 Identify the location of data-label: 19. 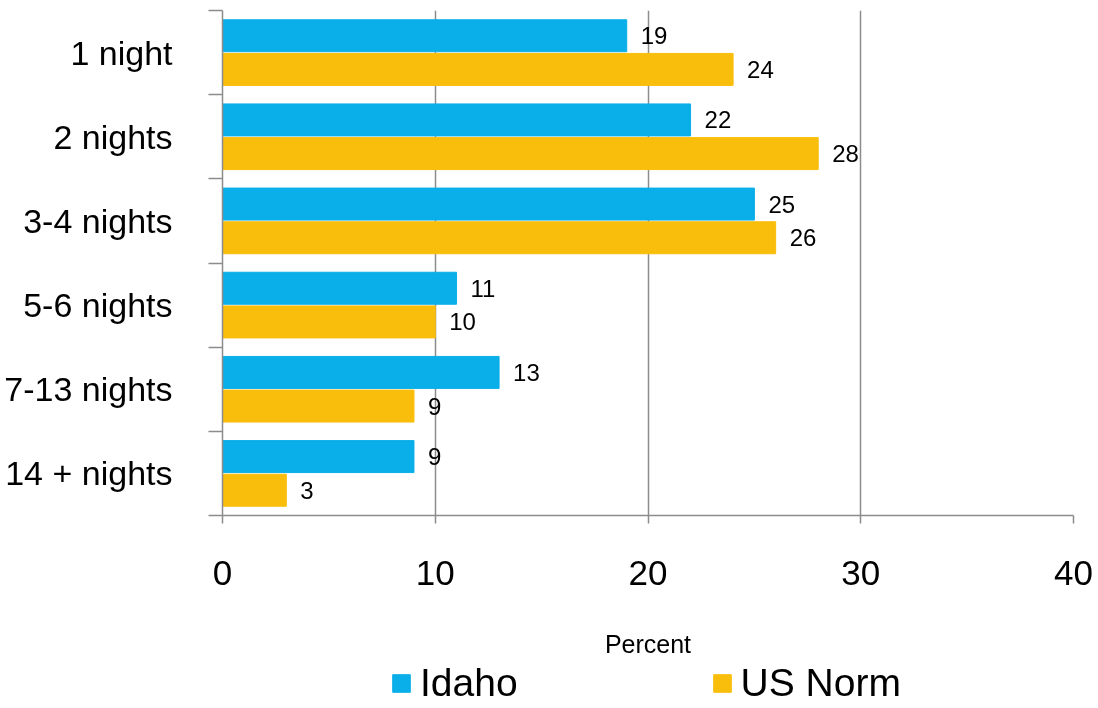
(654, 36).